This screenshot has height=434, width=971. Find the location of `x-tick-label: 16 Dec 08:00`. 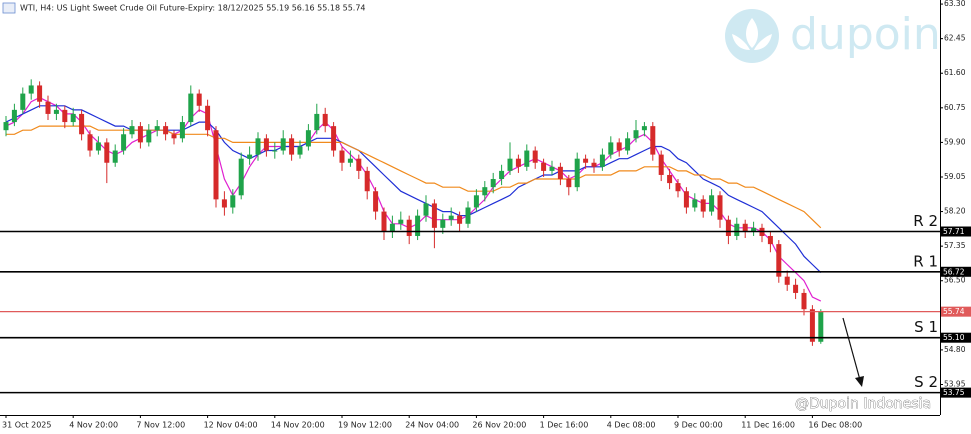

x-tick-label: 16 Dec 08:00 is located at coordinates (835, 425).